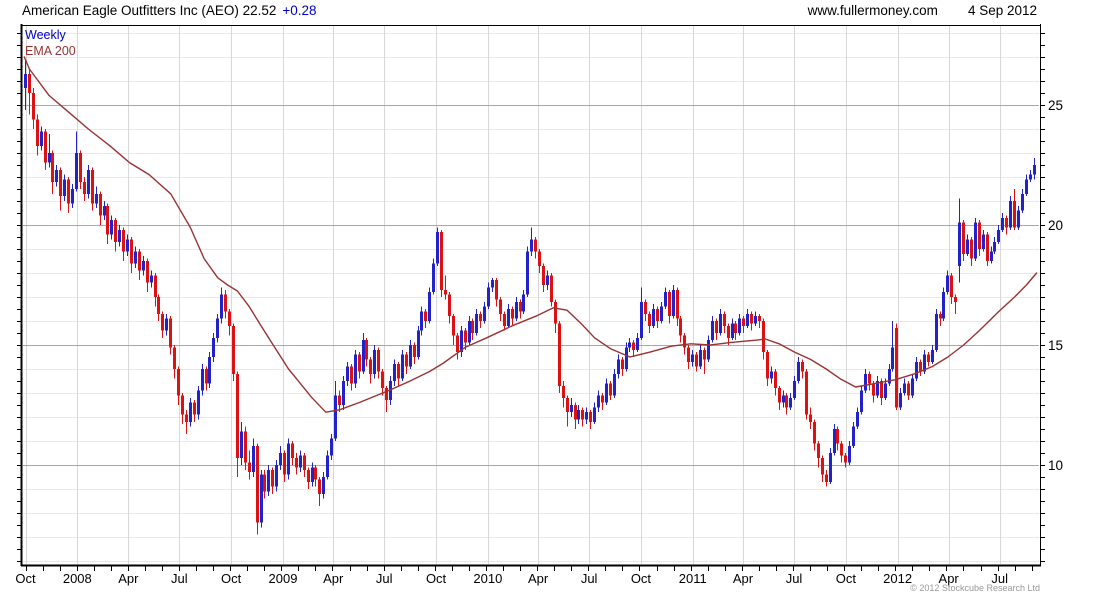  I want to click on y-axis-label: 15, so click(1055, 345).